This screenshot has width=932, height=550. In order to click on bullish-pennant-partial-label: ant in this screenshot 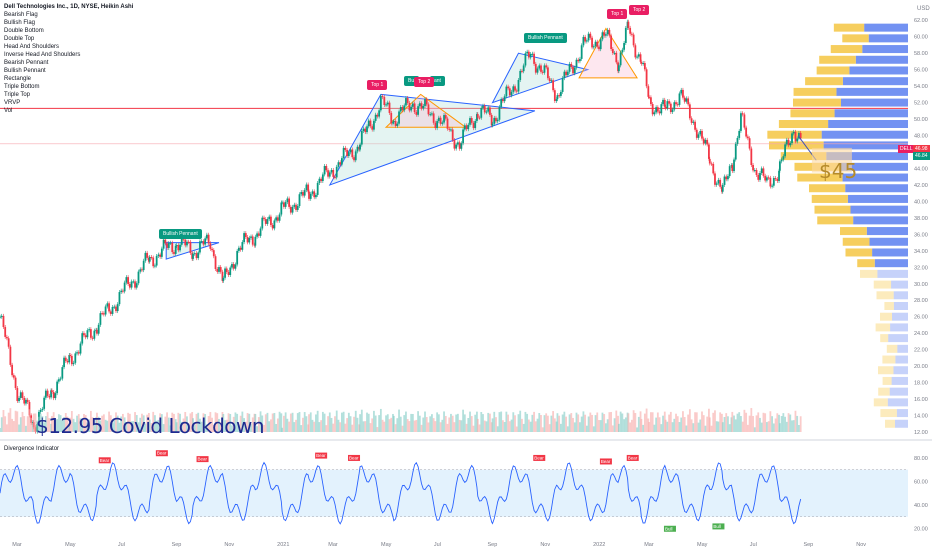, I will do `click(437, 81)`.